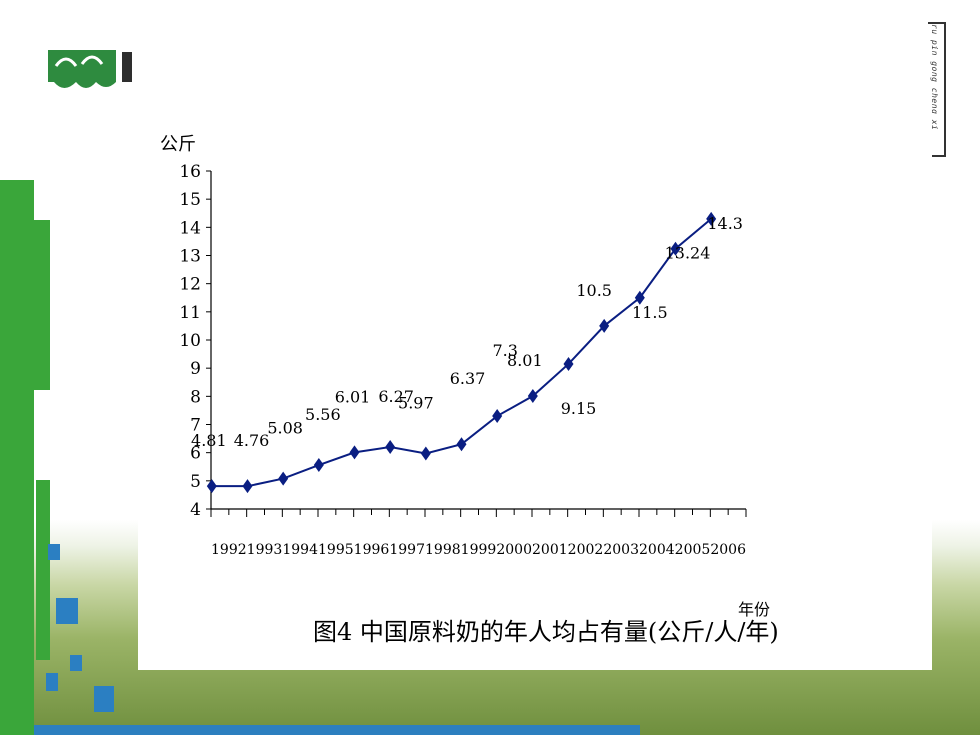 The height and width of the screenshot is (735, 980). I want to click on y-tick-label: 4, so click(195, 510).